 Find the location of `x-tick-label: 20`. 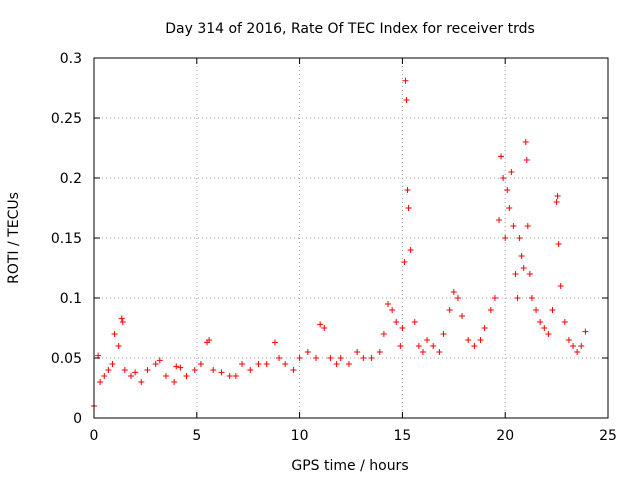

x-tick-label: 20 is located at coordinates (505, 436).